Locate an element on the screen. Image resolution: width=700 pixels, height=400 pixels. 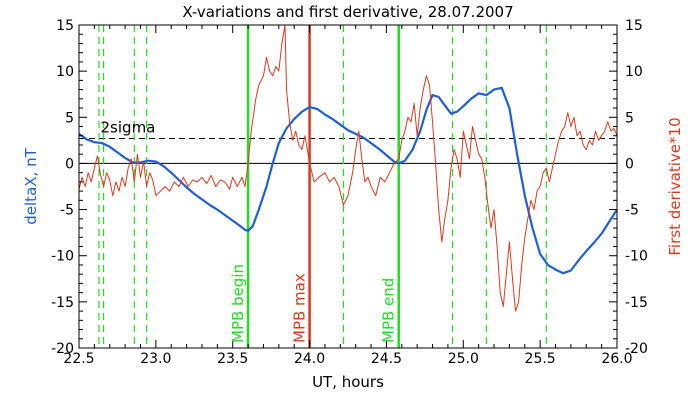
x-tick-label: 22.5 is located at coordinates (78, 359).